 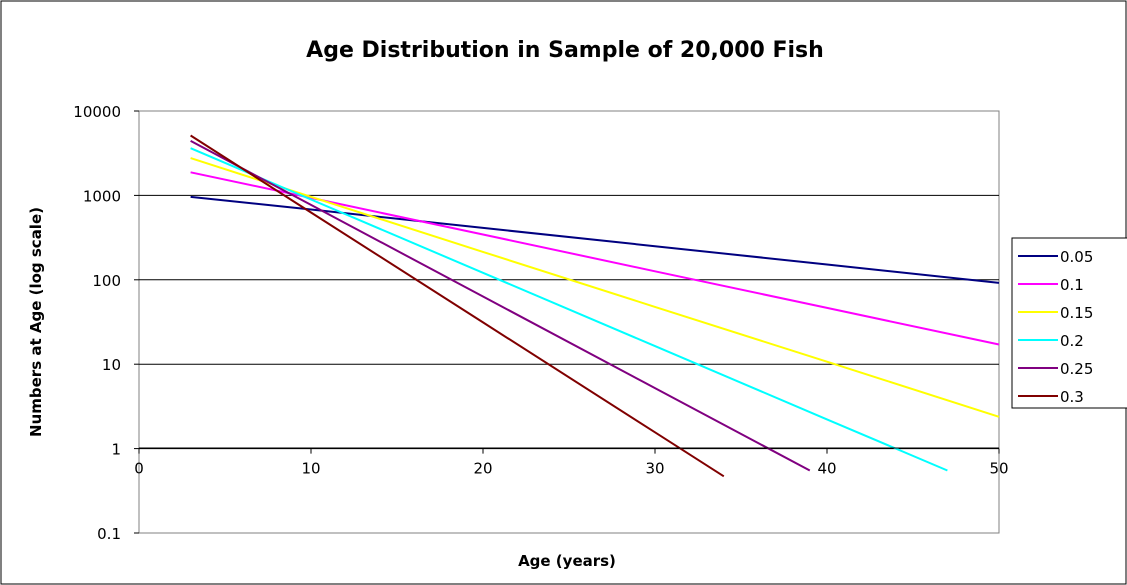 What do you see at coordinates (654, 469) in the screenshot?
I see `x-tick-label-3: 30` at bounding box center [654, 469].